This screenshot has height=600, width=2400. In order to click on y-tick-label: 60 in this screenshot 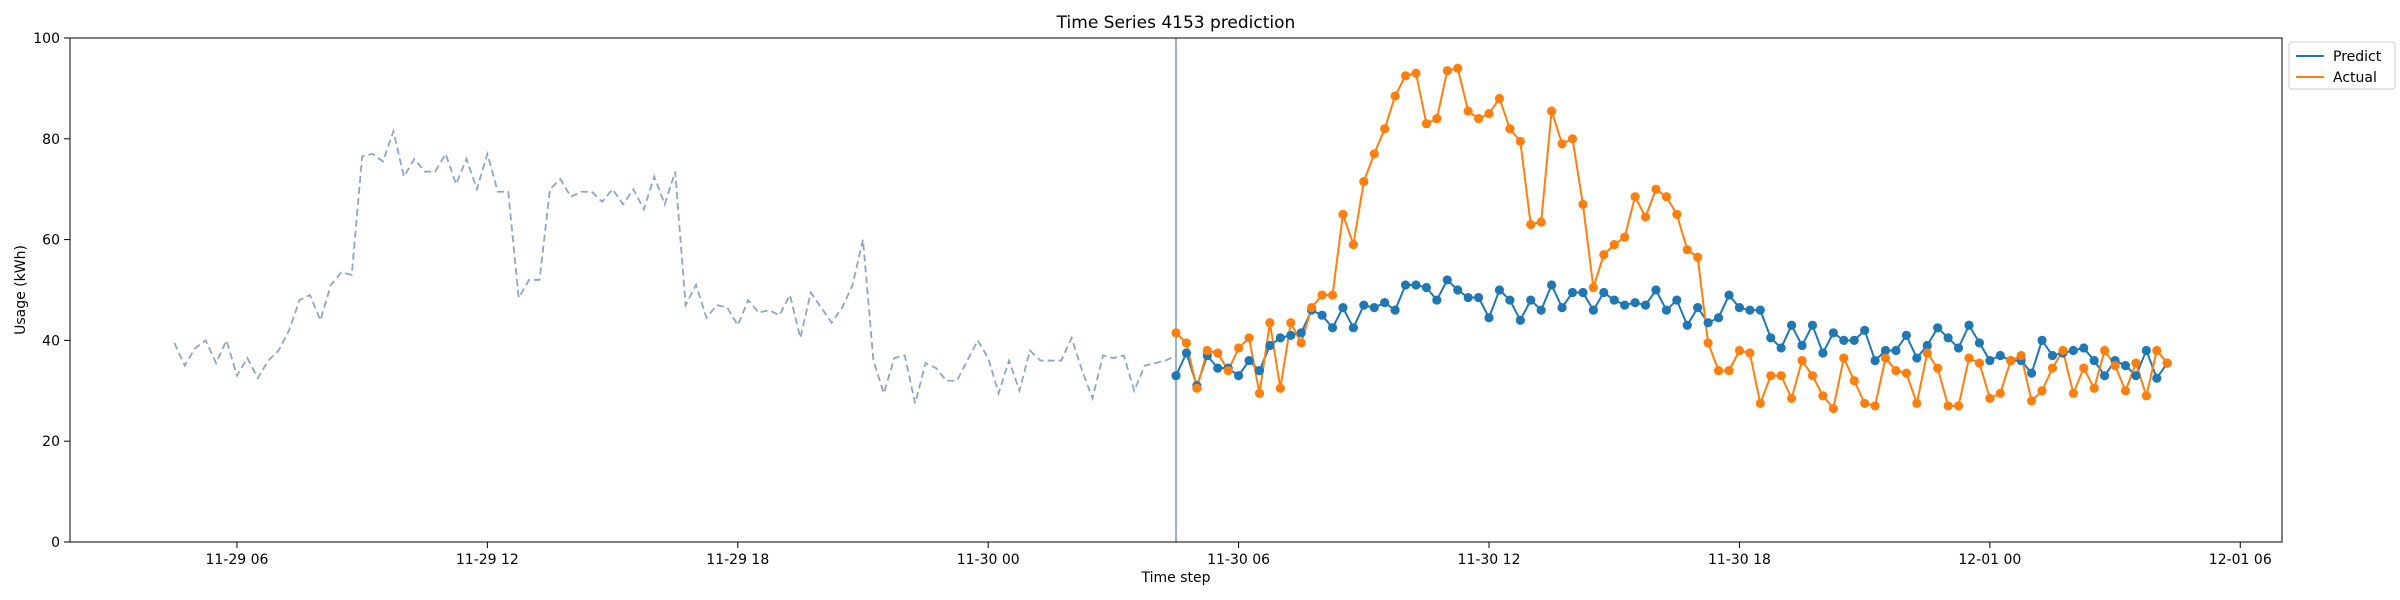, I will do `click(51, 241)`.